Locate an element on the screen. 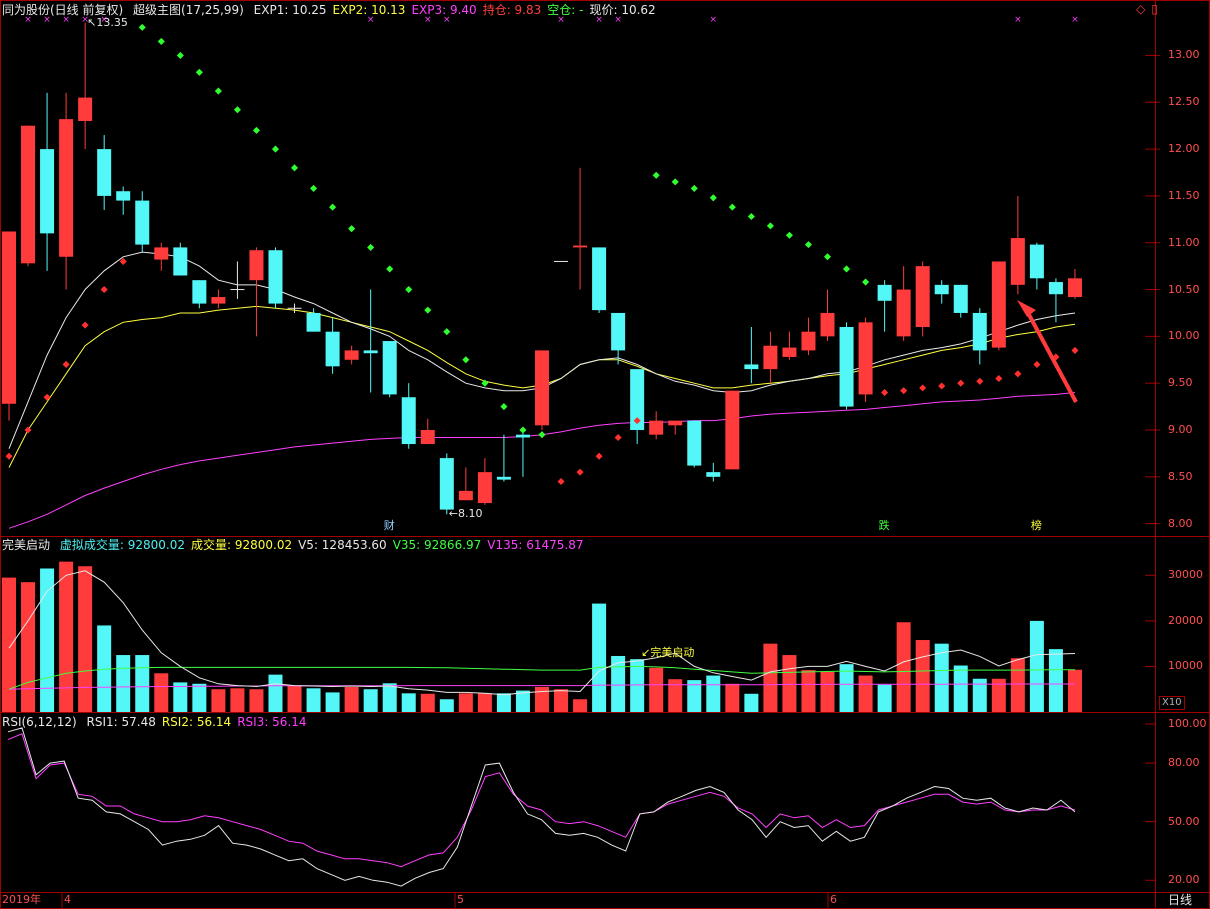  main-readout-0: EXP1: 10.25 is located at coordinates (290, 10).